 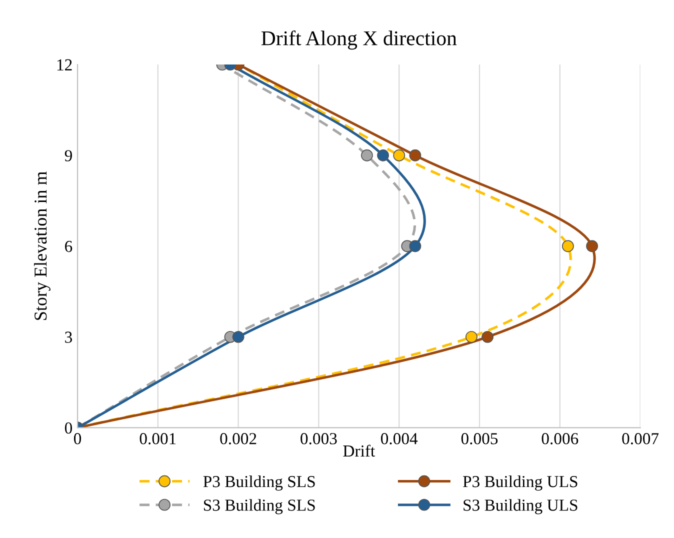 What do you see at coordinates (68, 156) in the screenshot?
I see `y-tick-label: 9` at bounding box center [68, 156].